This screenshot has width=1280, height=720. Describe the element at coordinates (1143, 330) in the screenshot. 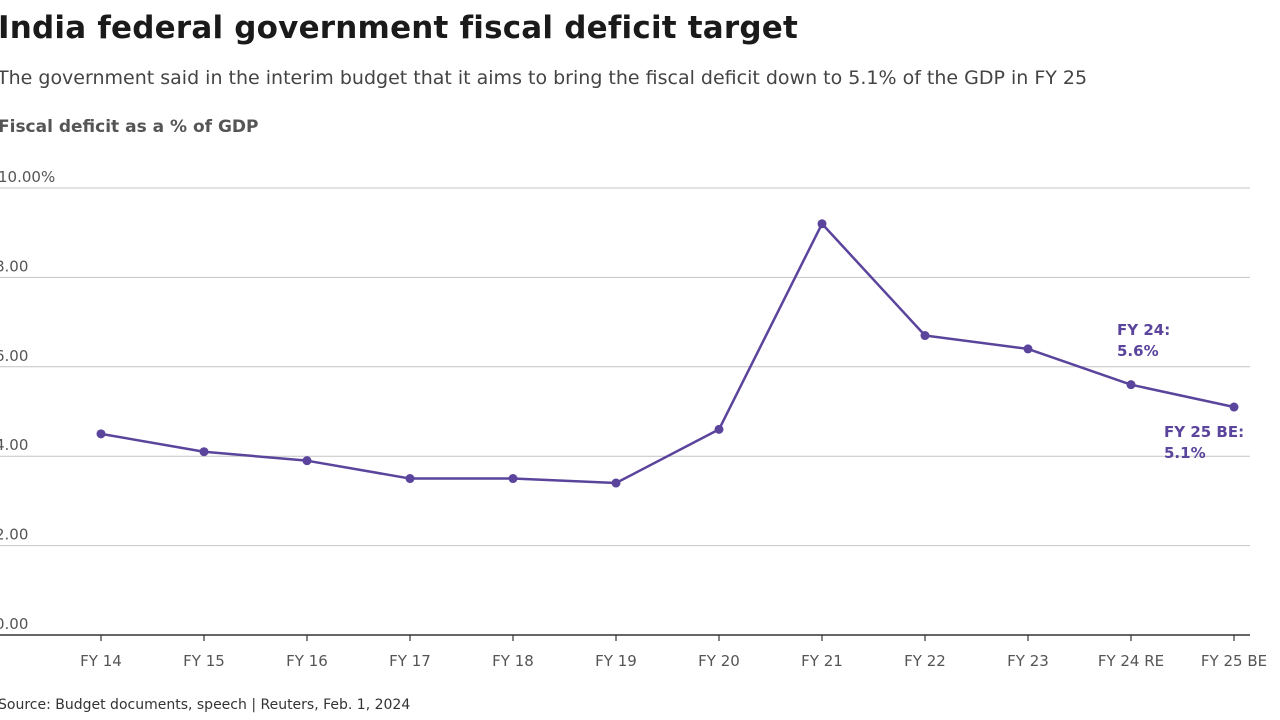

I see `annotation-label: FY 24:` at that location.